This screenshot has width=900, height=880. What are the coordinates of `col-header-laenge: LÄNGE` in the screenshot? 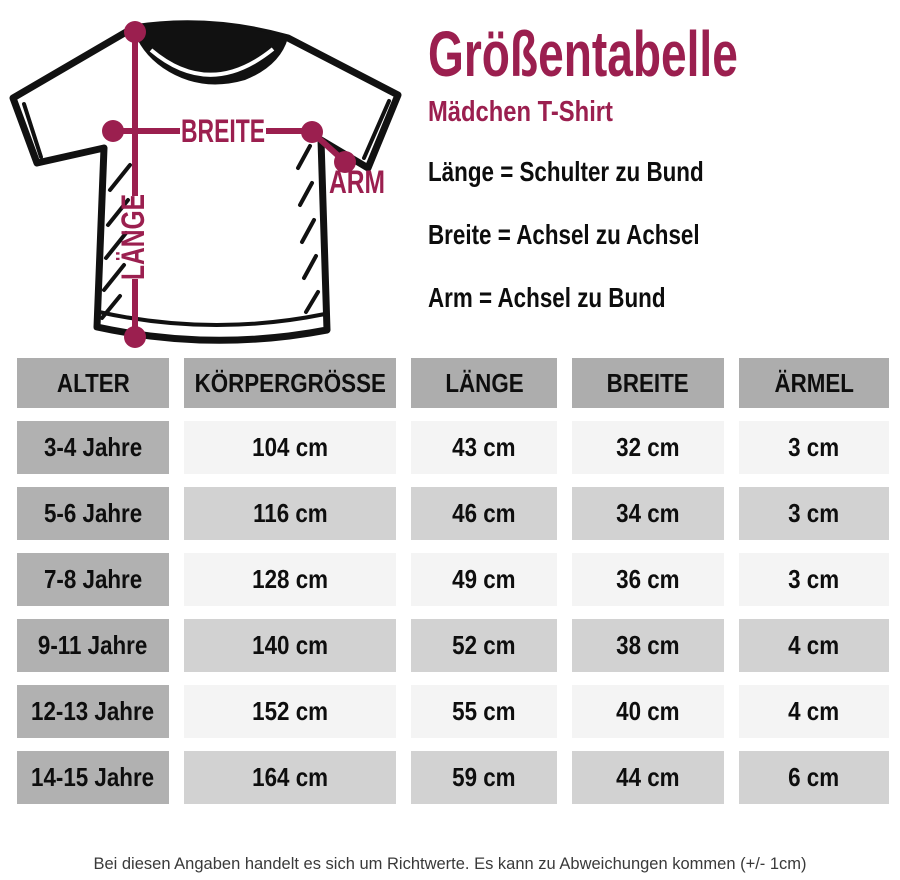 It's located at (484, 383).